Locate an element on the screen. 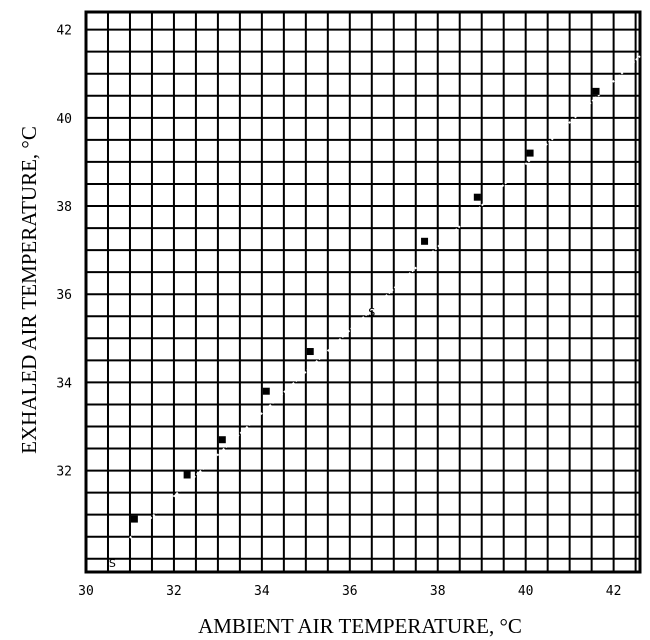 The width and height of the screenshot is (650, 640). y-tick-labels: 32 34 36 38 40 42 is located at coordinates (64, 252).